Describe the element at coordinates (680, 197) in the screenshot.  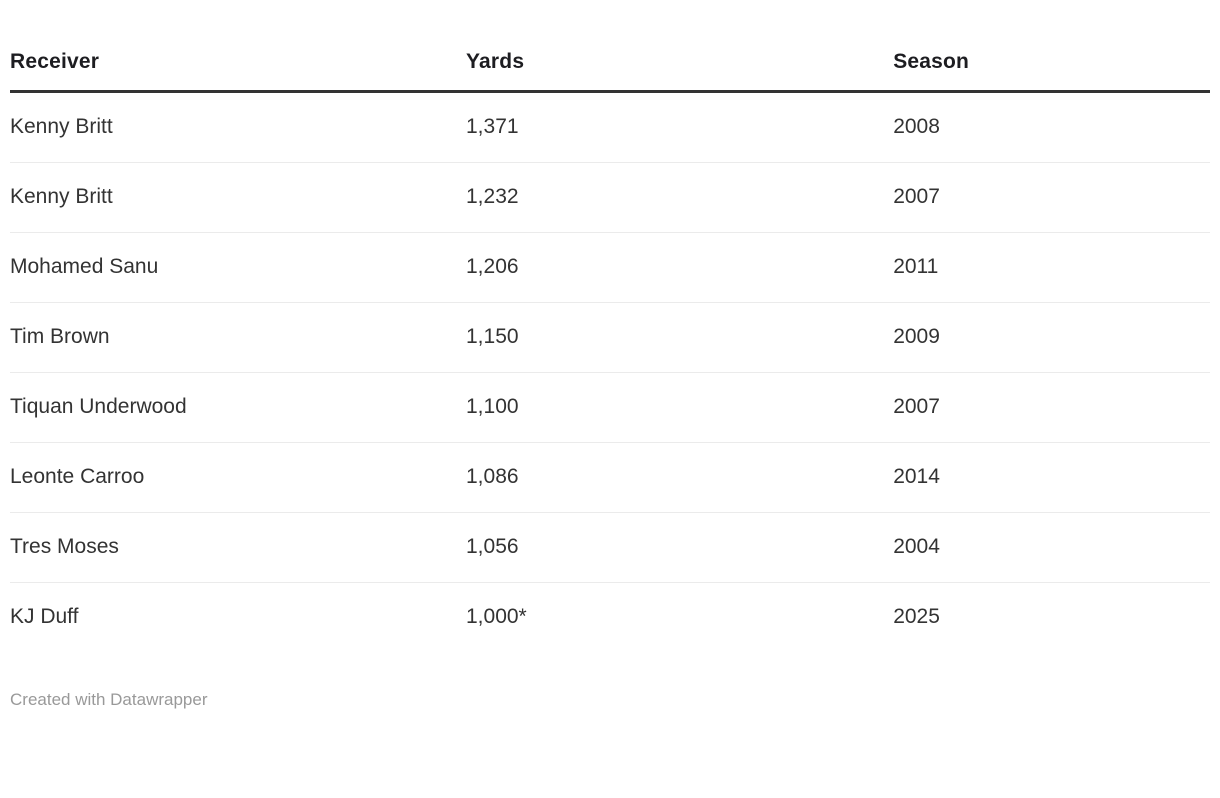
I see `yards-cell: 1,232` at that location.